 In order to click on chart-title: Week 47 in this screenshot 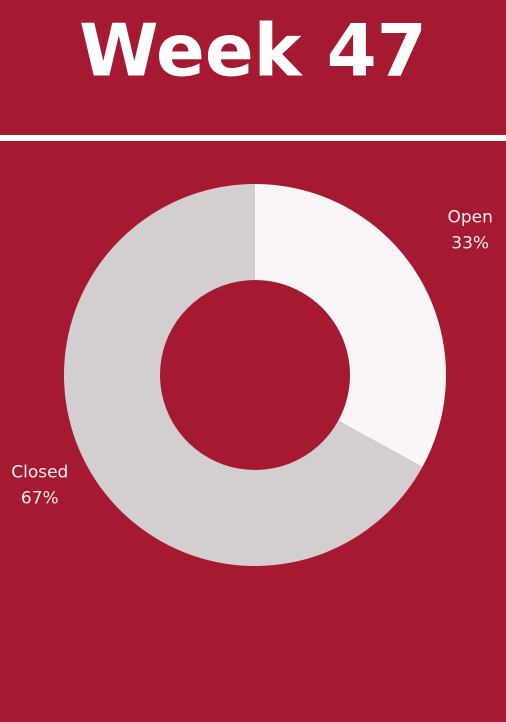, I will do `click(253, 51)`.